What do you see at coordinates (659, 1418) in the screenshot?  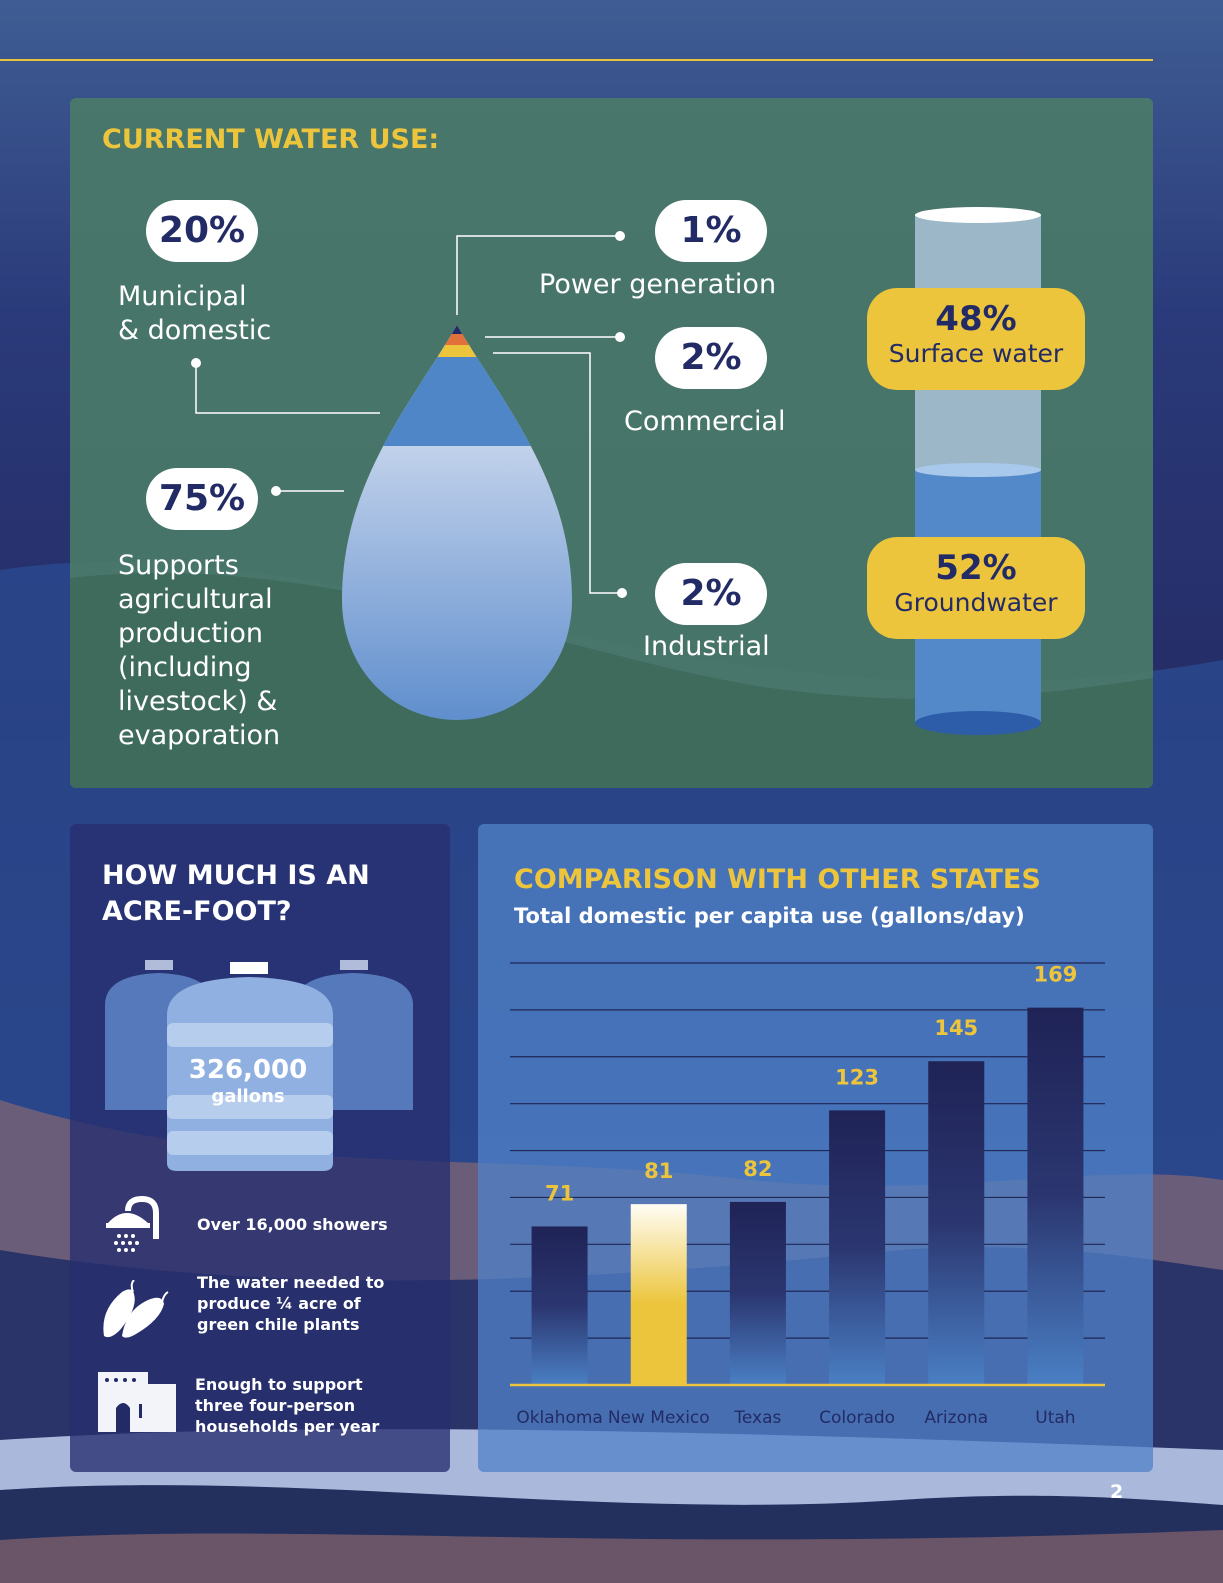 I see `category-label: New Mexico` at bounding box center [659, 1418].